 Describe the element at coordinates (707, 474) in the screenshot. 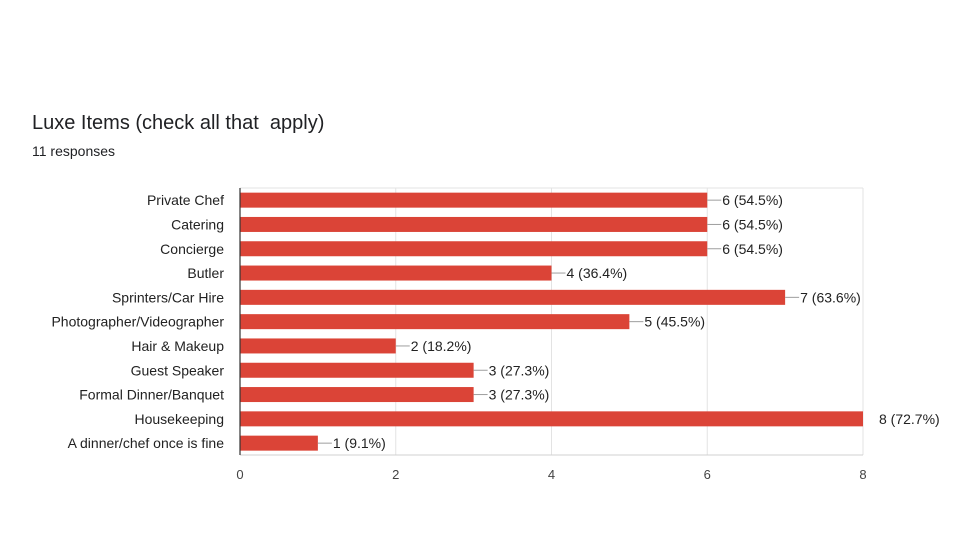

I see `x-tick-label: 6` at that location.